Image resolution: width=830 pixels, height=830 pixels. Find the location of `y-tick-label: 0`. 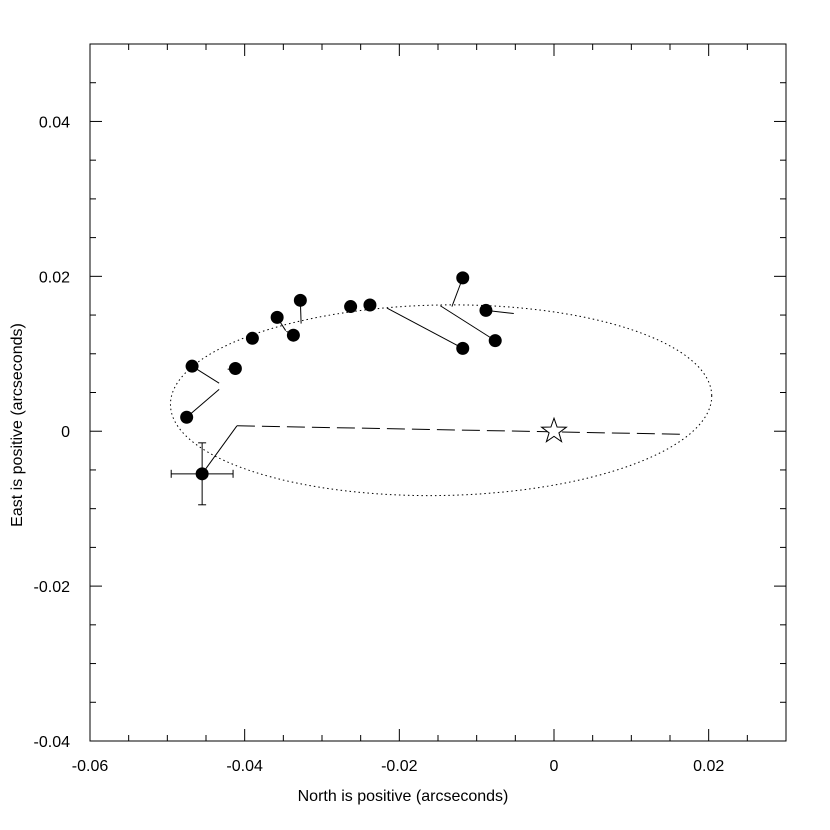

y-tick-label: 0 is located at coordinates (65, 432).